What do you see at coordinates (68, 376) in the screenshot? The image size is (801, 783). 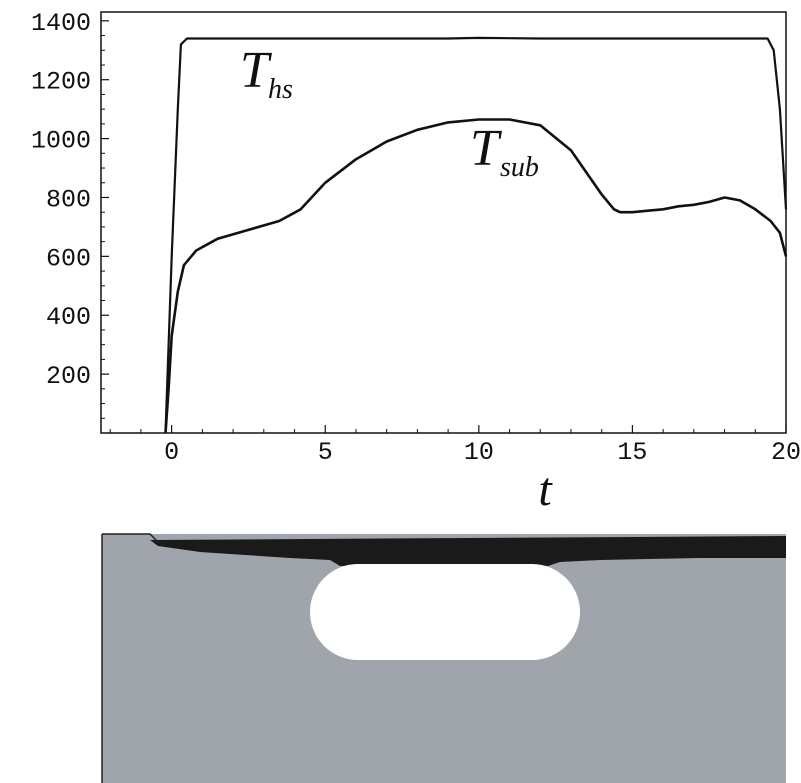 I see `y-tick-label: 200` at bounding box center [68, 376].